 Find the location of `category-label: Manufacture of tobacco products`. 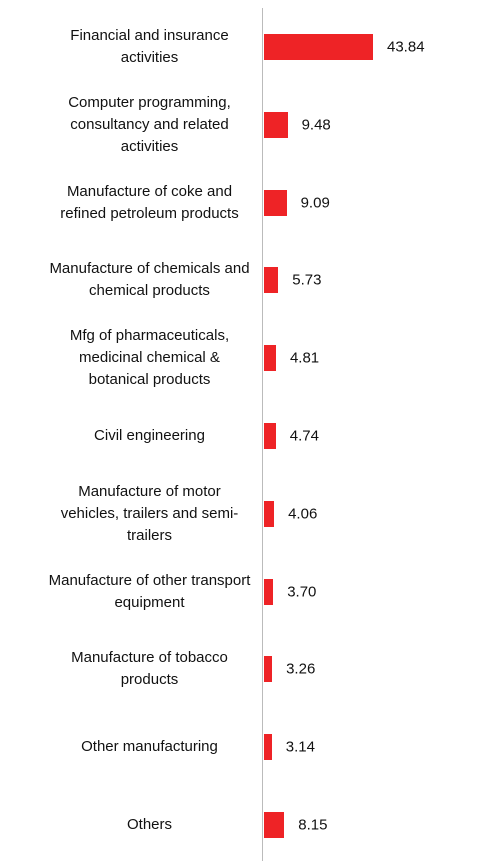

category-label: Manufacture of tobacco products is located at coordinates (149, 669).